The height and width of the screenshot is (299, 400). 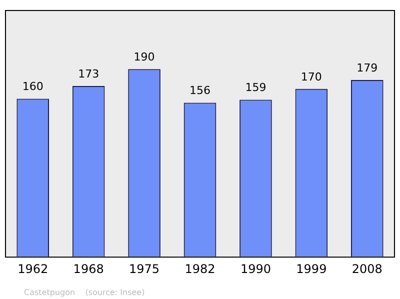 What do you see at coordinates (88, 269) in the screenshot?
I see `x-tick-label: 1968` at bounding box center [88, 269].